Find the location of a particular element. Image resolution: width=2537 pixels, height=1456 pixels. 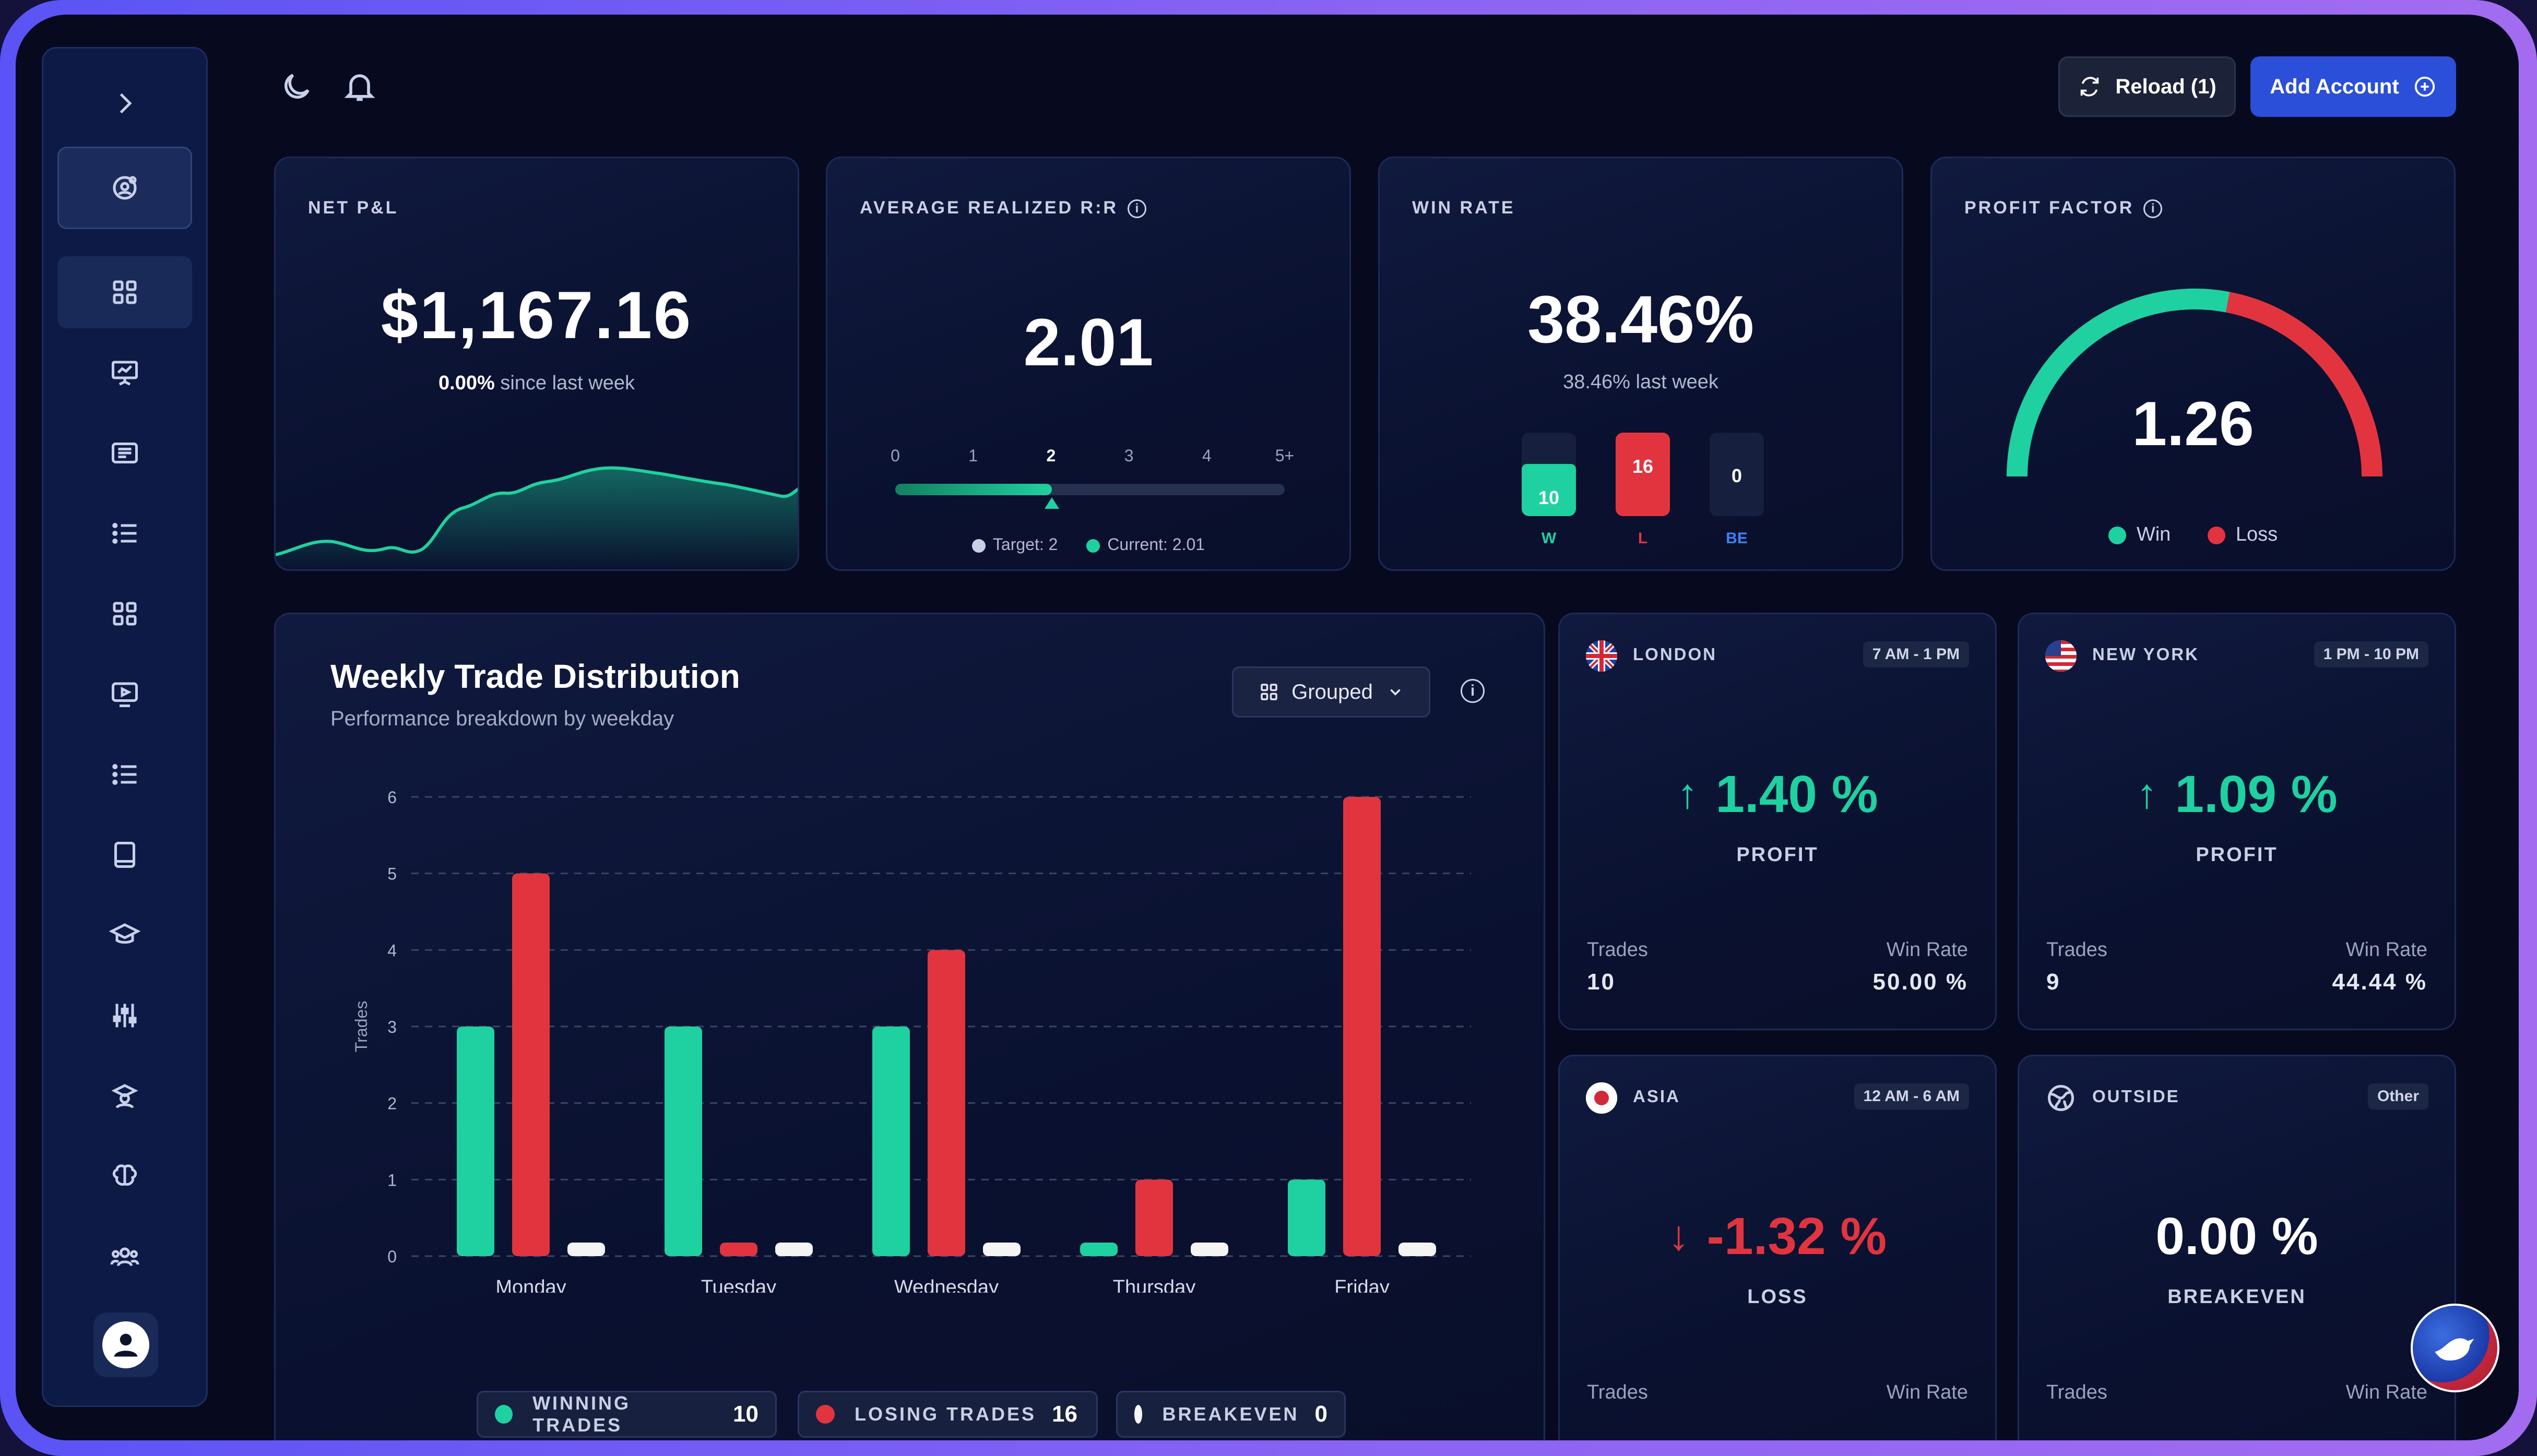

moon-icon is located at coordinates (297, 87).